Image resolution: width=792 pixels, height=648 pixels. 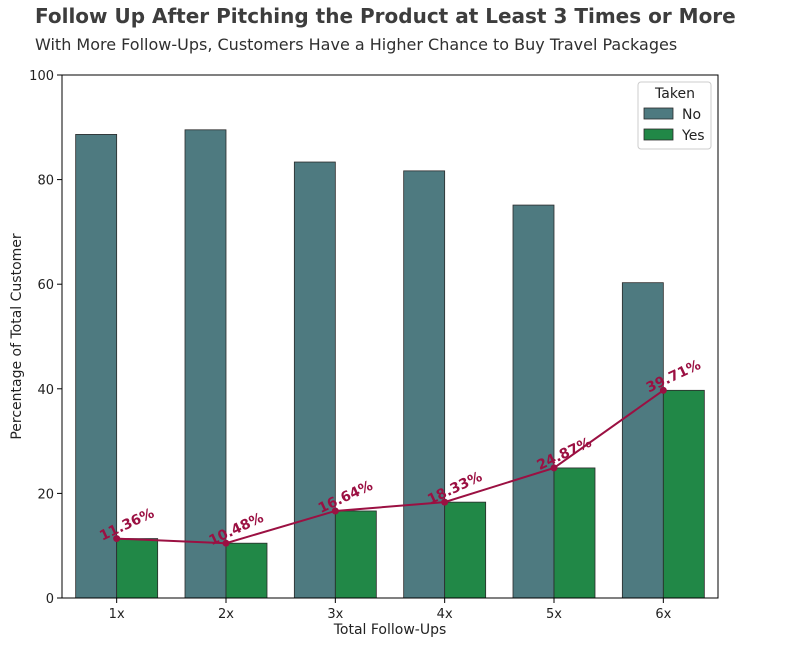 What do you see at coordinates (335, 511) in the screenshot?
I see `trend-marker-3x` at bounding box center [335, 511].